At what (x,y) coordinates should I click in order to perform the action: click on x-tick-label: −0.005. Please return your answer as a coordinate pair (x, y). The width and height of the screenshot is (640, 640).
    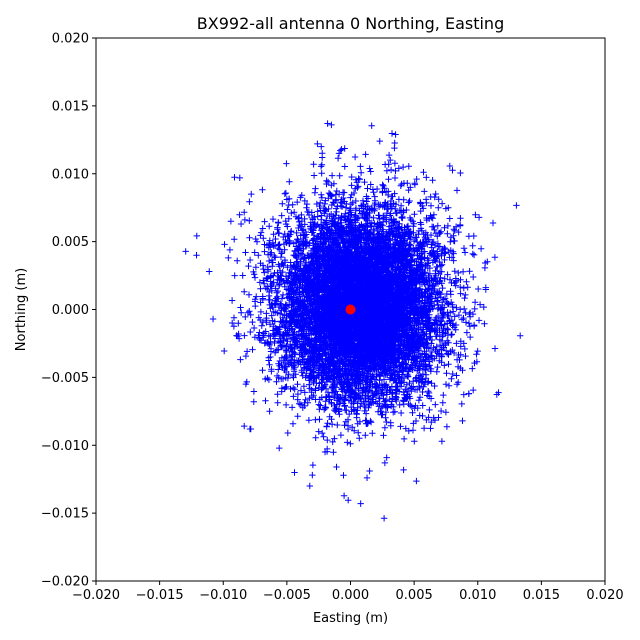
    Looking at the image, I should click on (287, 595).